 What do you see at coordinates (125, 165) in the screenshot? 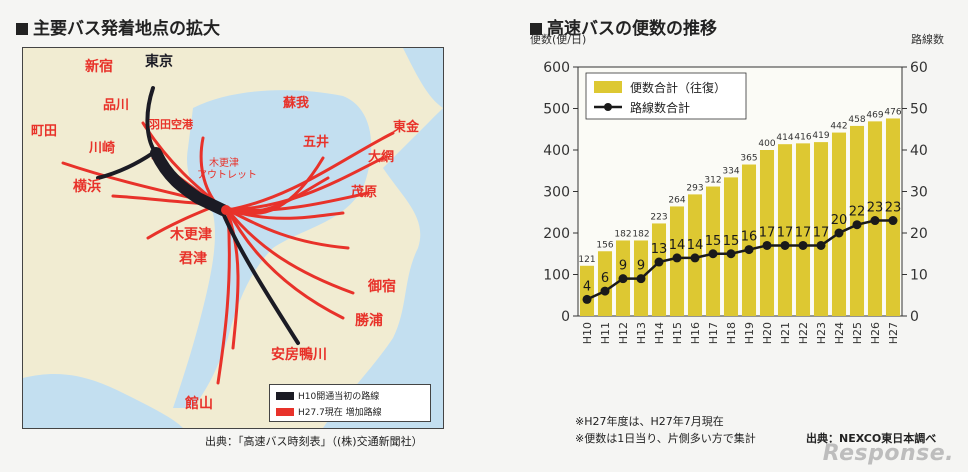
I see `route-kawasaki-base` at bounding box center [125, 165].